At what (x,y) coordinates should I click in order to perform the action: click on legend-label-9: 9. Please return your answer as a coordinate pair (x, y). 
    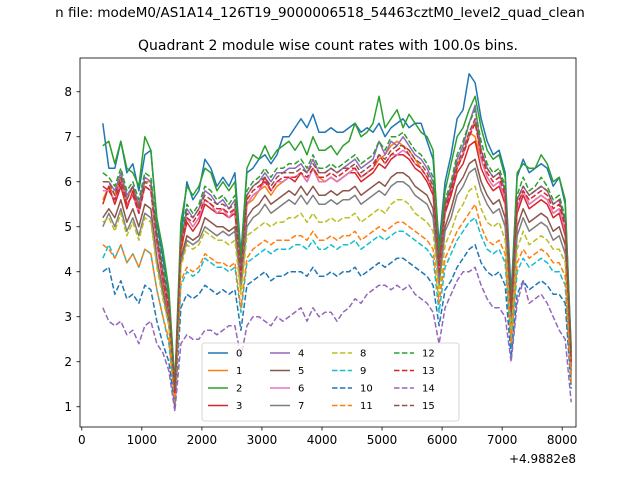
    Looking at the image, I should click on (363, 371).